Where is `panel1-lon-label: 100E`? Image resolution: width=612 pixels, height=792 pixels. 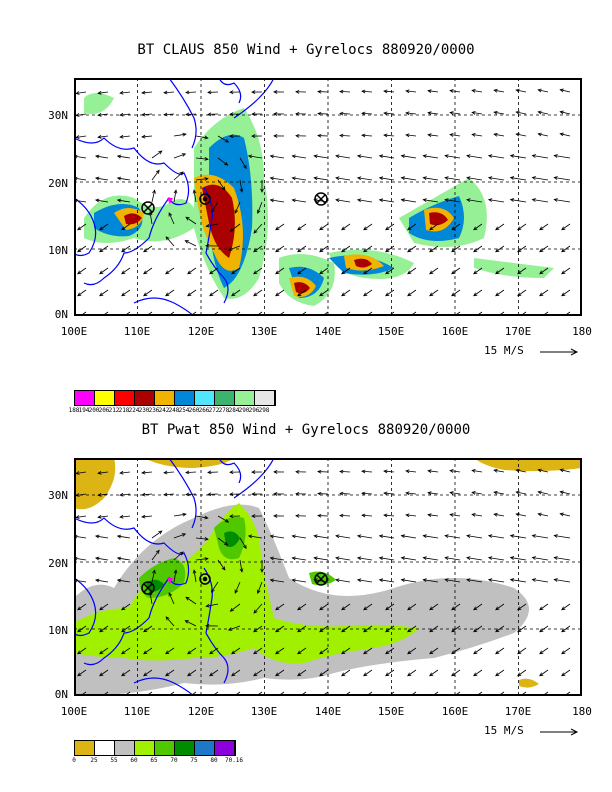
panel1-lon-label: 100E is located at coordinates (74, 331).